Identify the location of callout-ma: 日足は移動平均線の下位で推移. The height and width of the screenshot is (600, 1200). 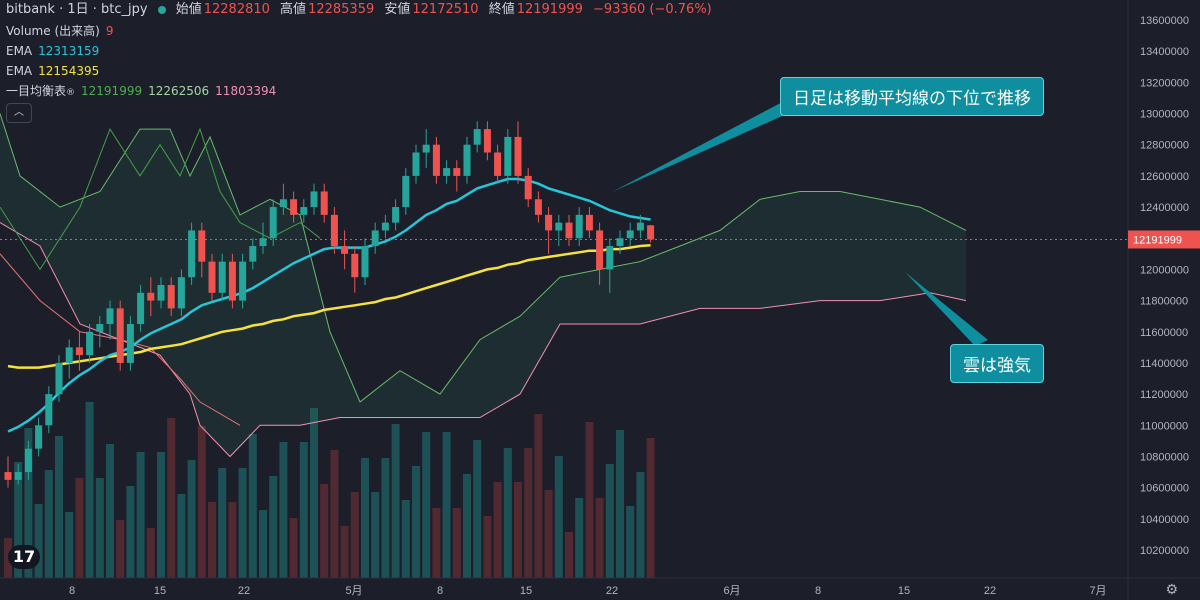
(912, 96).